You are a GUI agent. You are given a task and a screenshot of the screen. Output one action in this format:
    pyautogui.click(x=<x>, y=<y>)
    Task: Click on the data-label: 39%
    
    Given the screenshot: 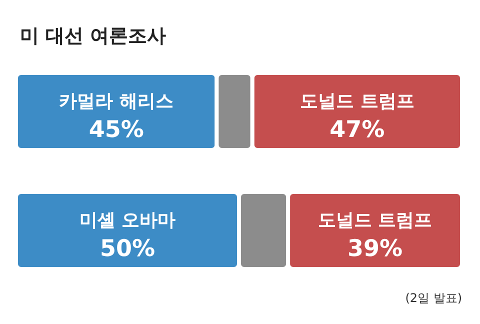 What is the action you would take?
    pyautogui.click(x=375, y=249)
    